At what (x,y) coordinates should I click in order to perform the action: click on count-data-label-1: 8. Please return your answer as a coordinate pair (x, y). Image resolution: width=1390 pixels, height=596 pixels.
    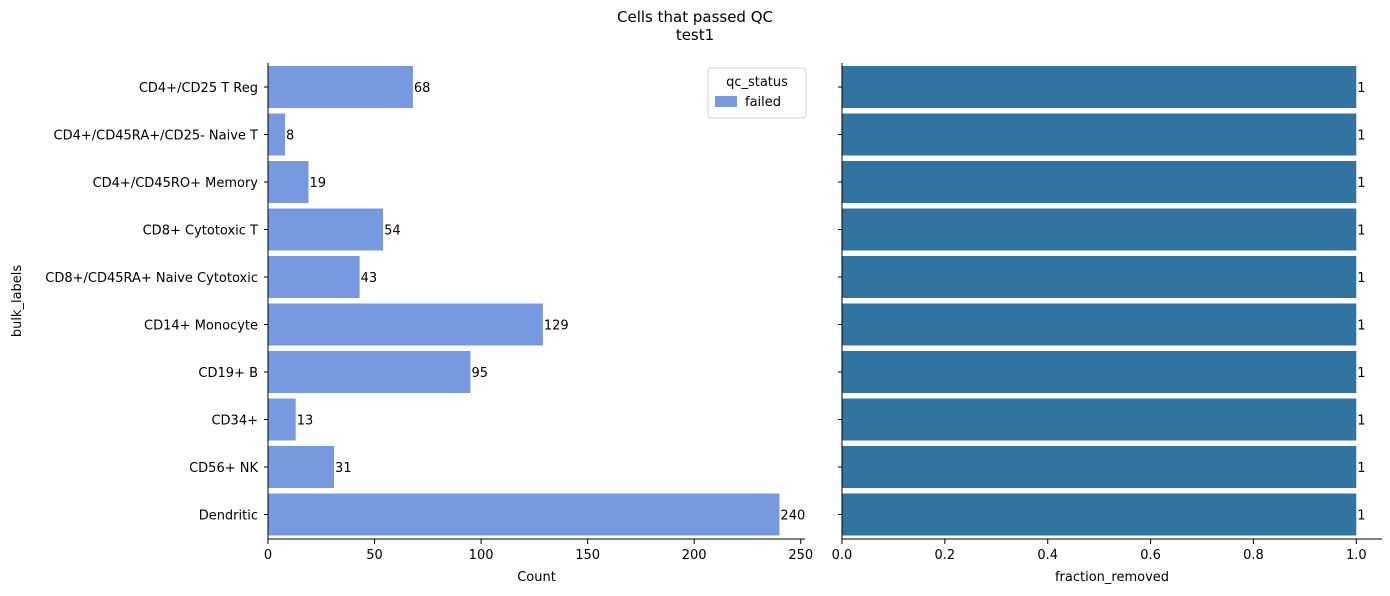
    Looking at the image, I should click on (290, 136).